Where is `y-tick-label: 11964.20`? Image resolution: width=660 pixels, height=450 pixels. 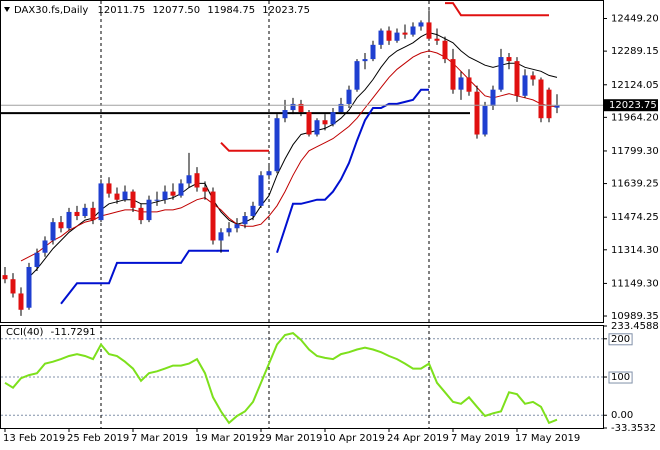 y-tick-label: 11964.20 is located at coordinates (635, 117).